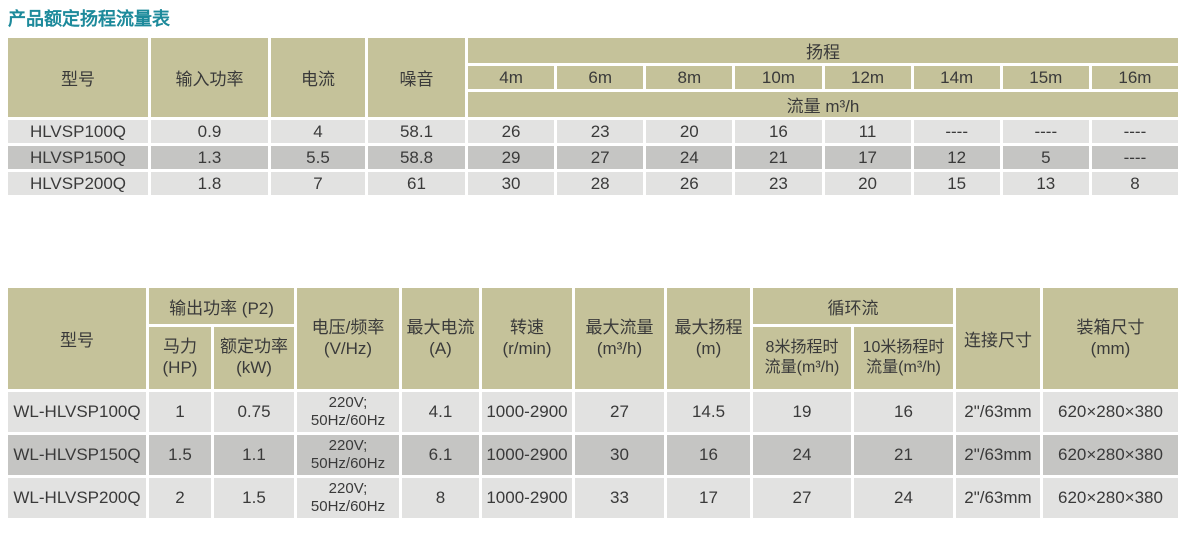  What do you see at coordinates (956, 157) in the screenshot?
I see `flow-cell-14m: 12` at bounding box center [956, 157].